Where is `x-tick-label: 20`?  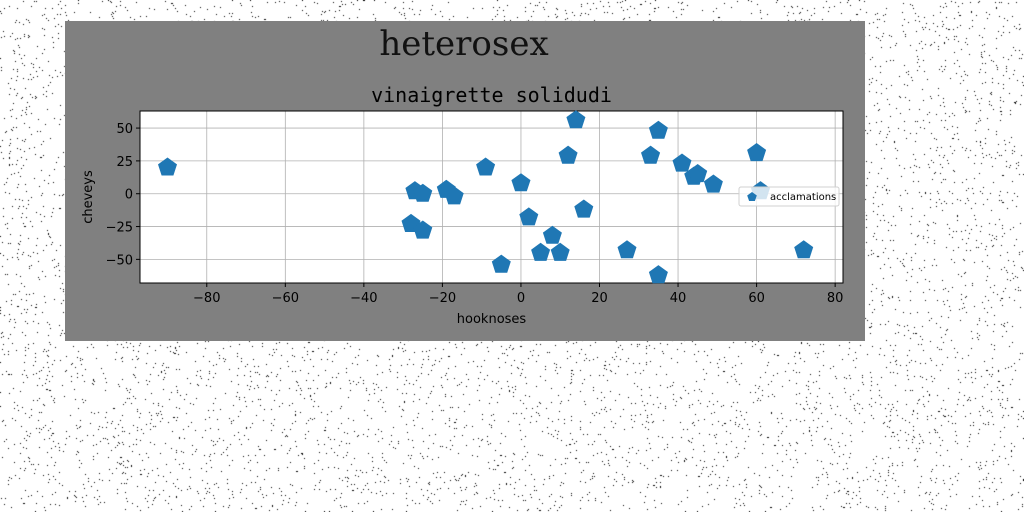
x-tick-label: 20 is located at coordinates (599, 298).